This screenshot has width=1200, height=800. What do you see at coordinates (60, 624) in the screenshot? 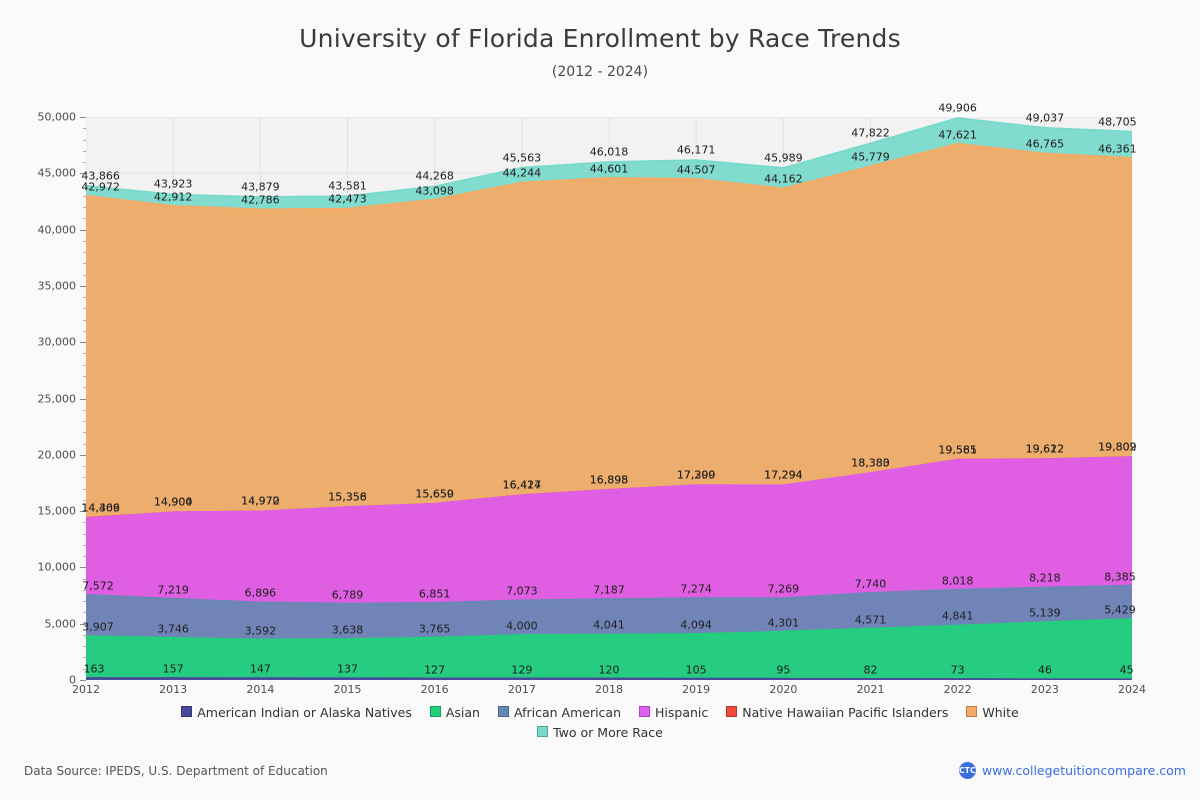
I see `y-axis-tick-label: 5,000` at bounding box center [60, 624].